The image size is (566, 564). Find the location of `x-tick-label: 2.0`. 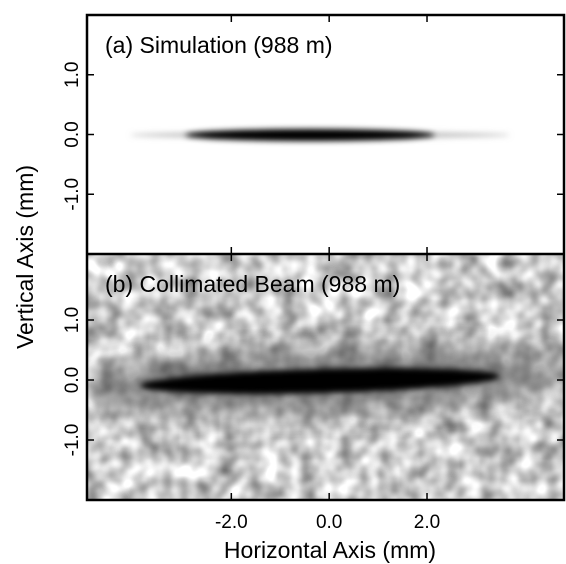

x-tick-label: 2.0 is located at coordinates (427, 522).